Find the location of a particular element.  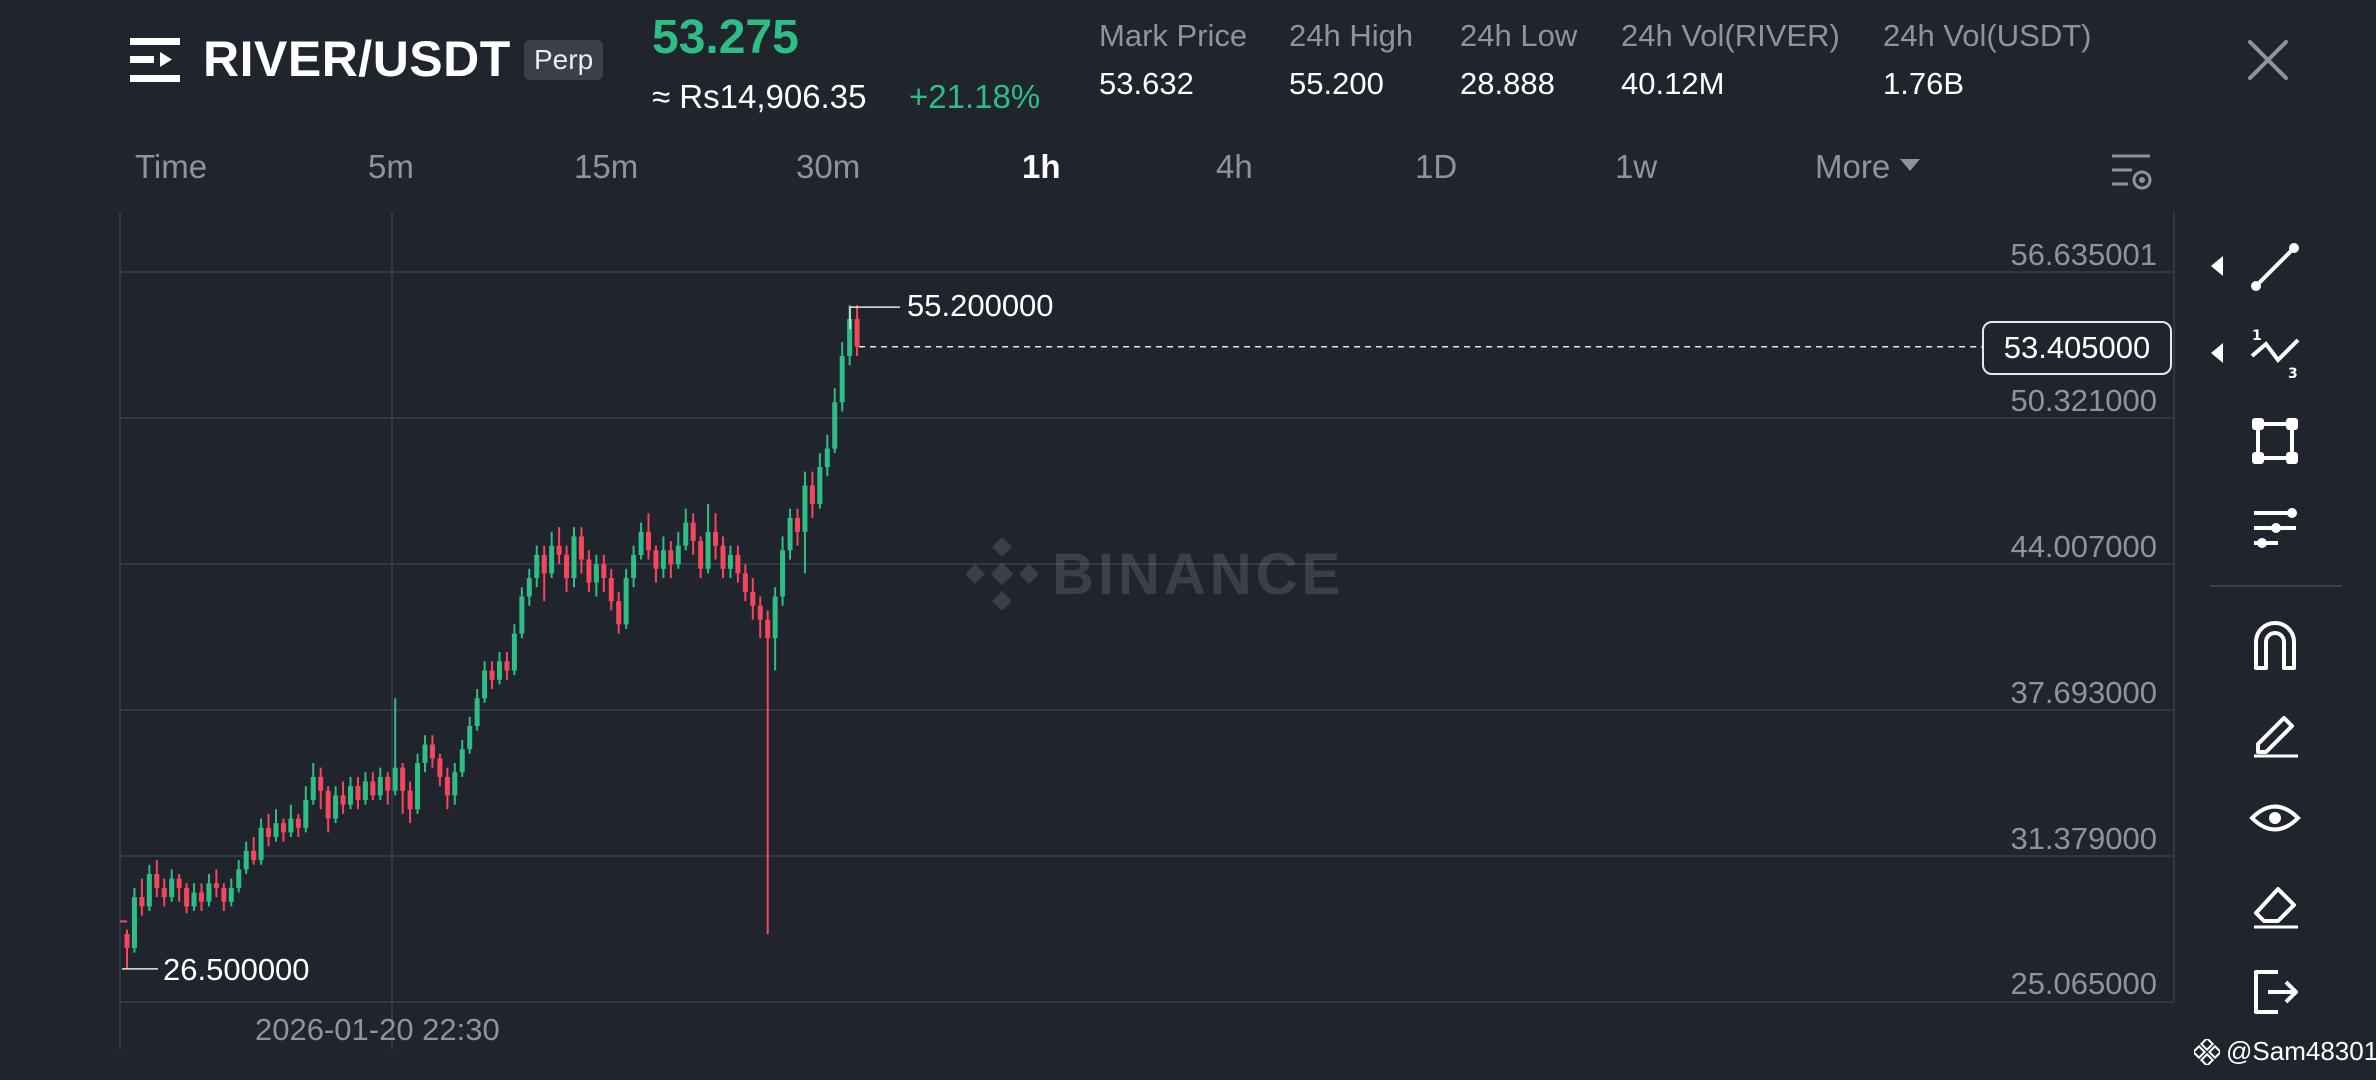

tab-1w: 1w is located at coordinates (1636, 166).